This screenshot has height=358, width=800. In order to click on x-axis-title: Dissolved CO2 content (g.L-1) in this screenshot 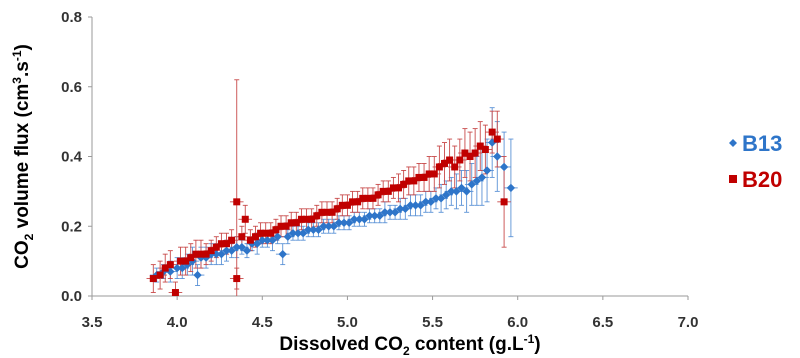, I will do `click(409, 345)`.